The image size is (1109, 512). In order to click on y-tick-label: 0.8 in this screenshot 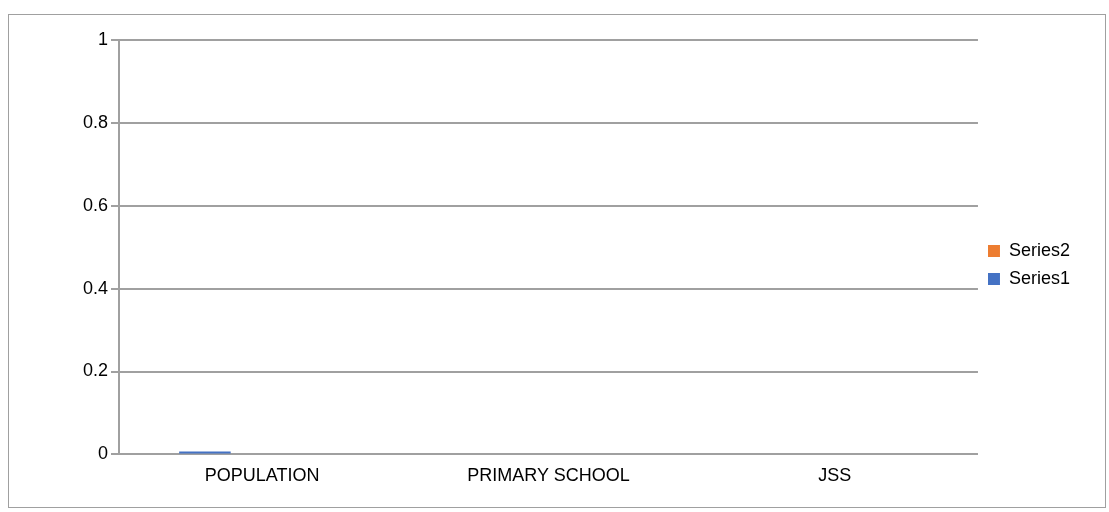, I will do `click(95, 121)`.